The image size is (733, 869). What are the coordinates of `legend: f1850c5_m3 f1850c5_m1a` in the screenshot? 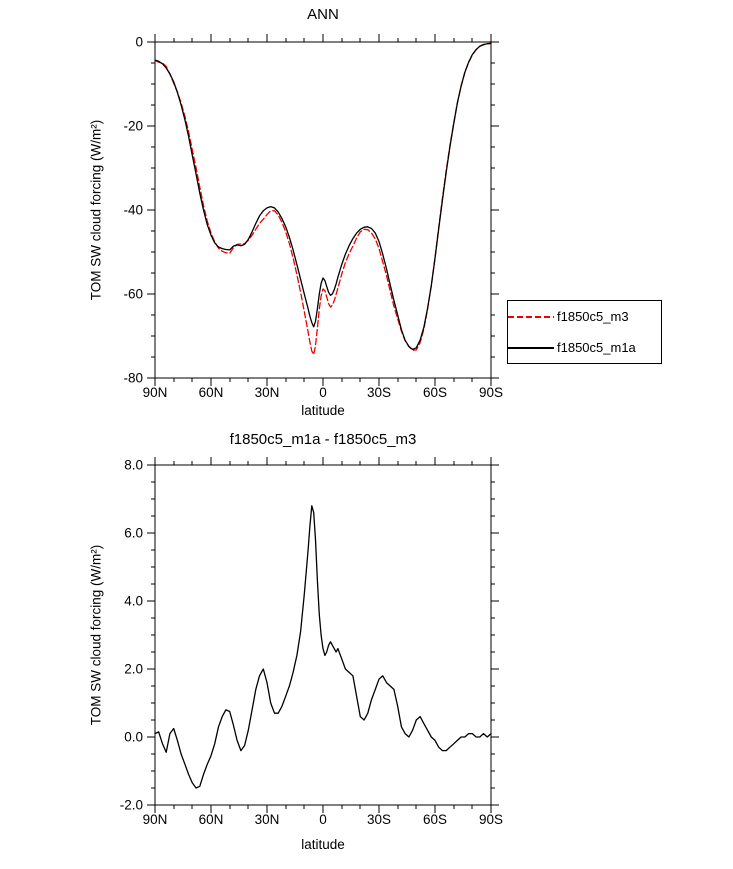 It's located at (584, 332).